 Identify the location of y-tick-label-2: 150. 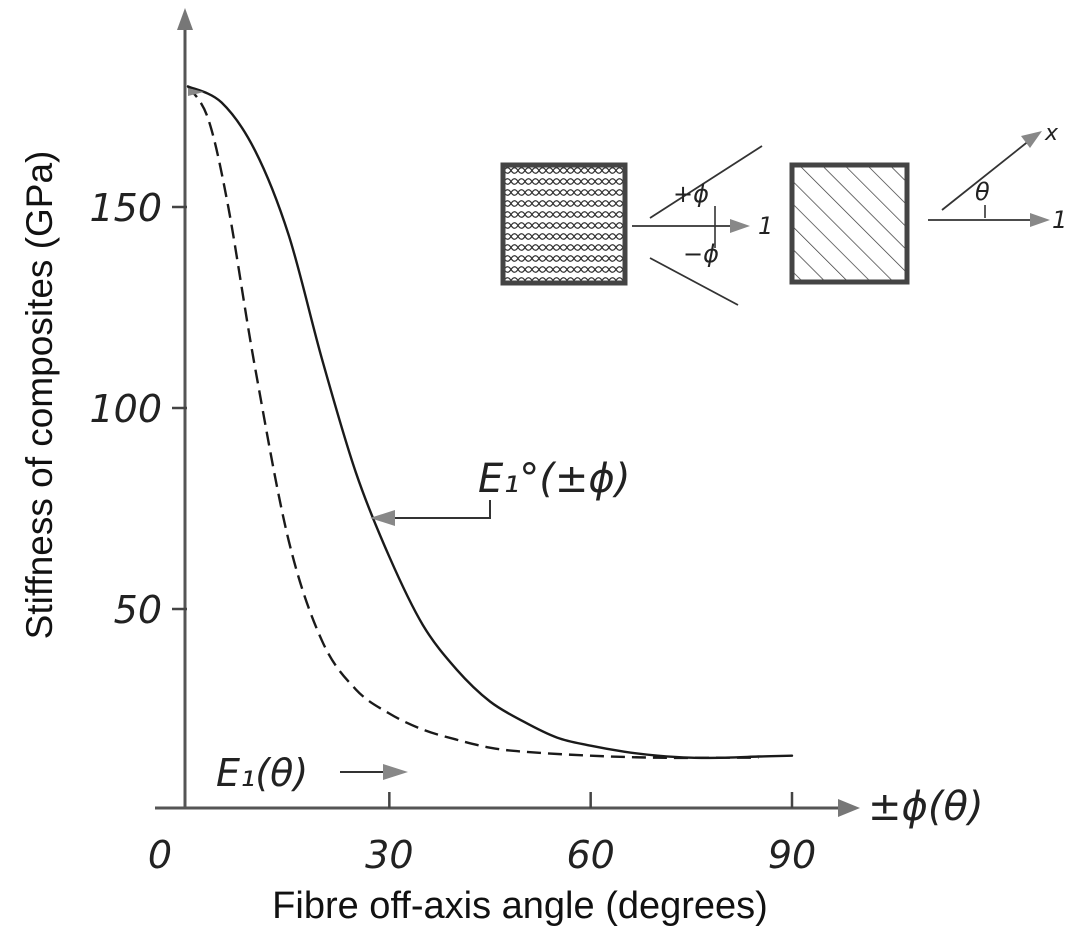
(125, 208).